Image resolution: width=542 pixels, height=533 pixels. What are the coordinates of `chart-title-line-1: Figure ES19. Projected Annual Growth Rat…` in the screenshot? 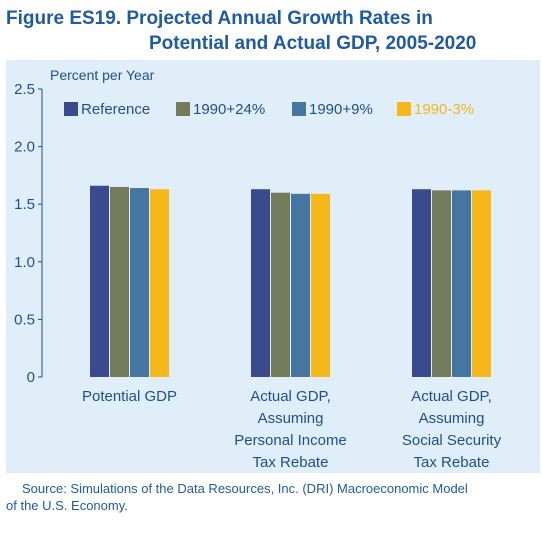 It's located at (219, 18).